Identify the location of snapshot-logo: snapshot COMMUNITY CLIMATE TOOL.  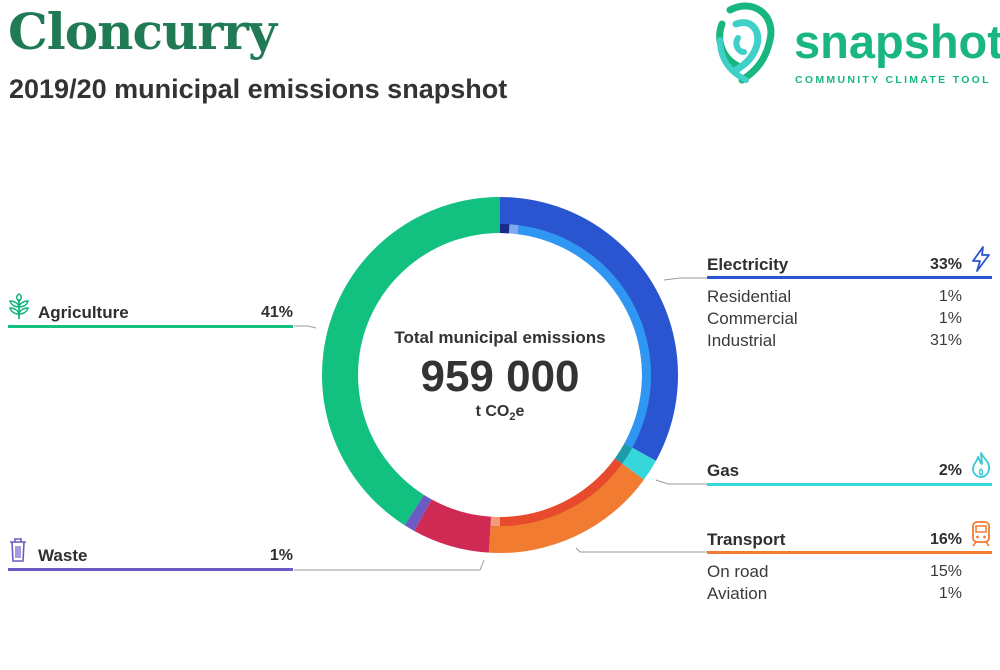
(856, 45).